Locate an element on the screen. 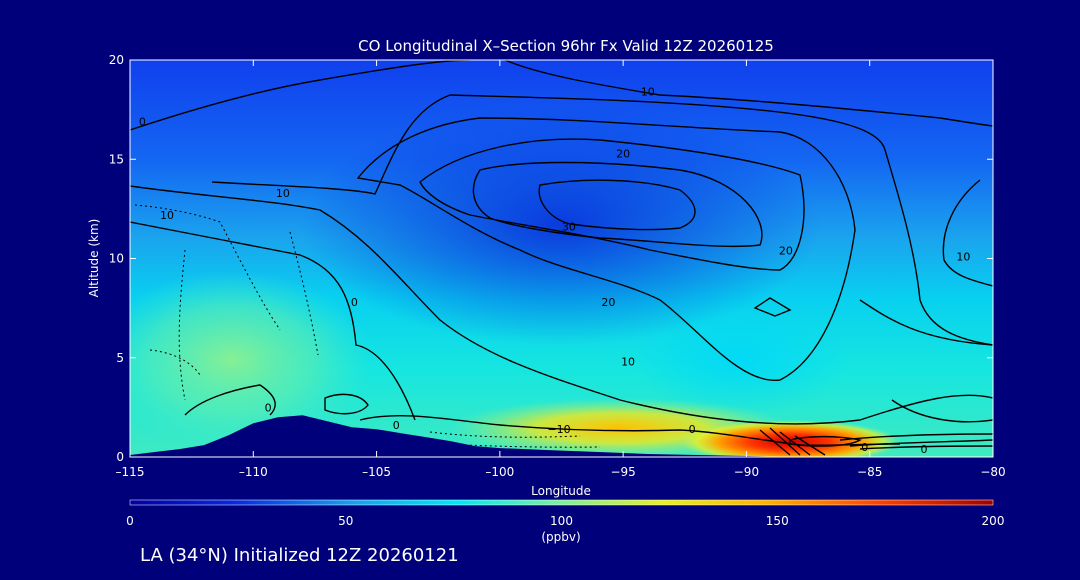 The image size is (1080, 580). x-tick-label: –100 is located at coordinates (499, 472).